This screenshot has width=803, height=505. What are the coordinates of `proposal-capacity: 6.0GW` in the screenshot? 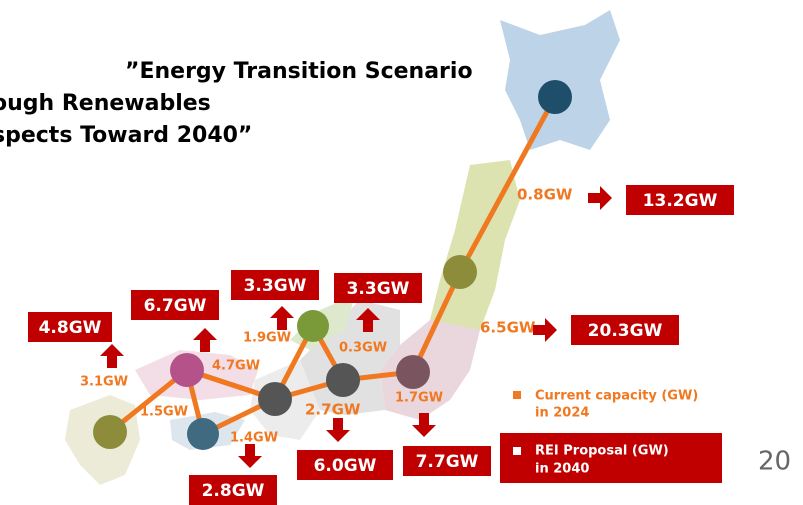 It's located at (345, 466).